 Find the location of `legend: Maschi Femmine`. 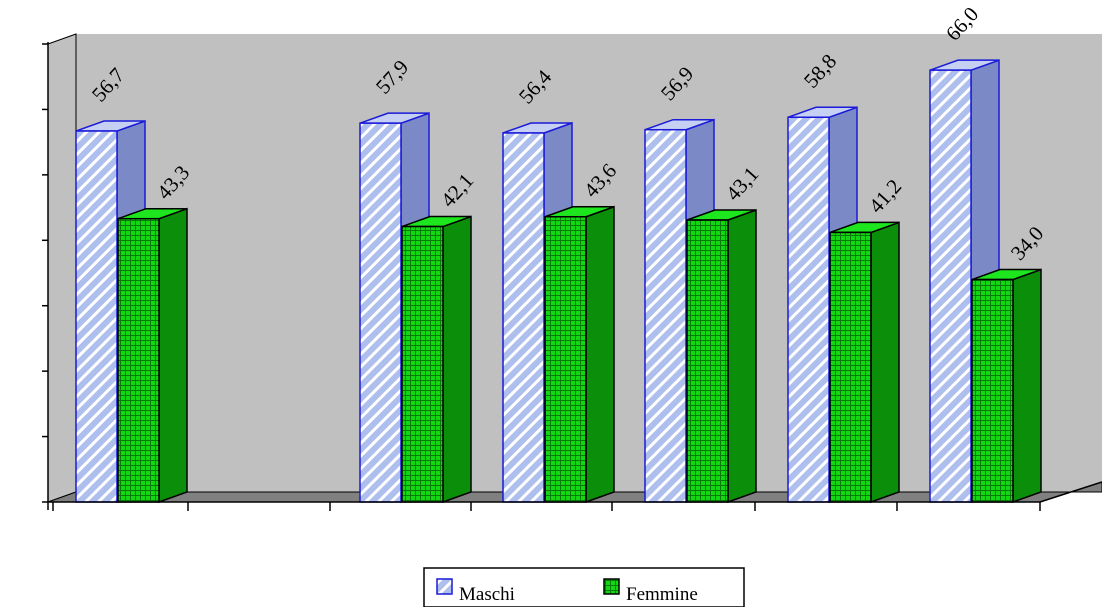

legend: Maschi Femmine is located at coordinates (584, 587).